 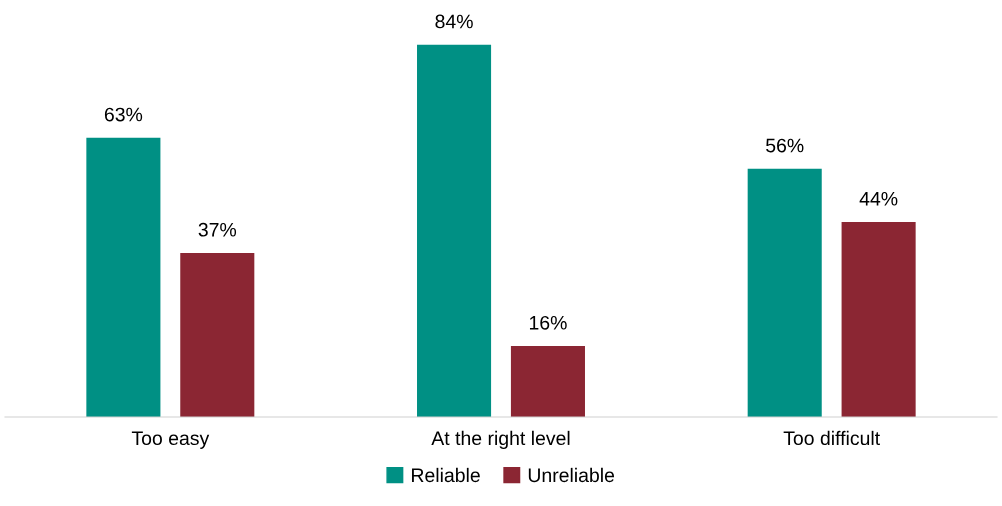 What do you see at coordinates (785, 145) in the screenshot?
I see `data-label: 56%` at bounding box center [785, 145].